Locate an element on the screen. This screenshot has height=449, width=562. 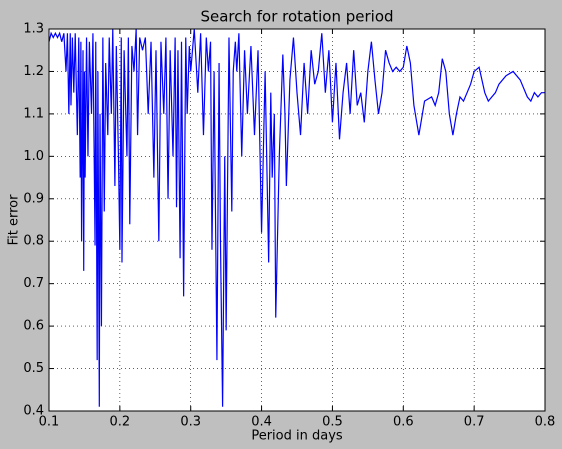
x-tick-label: 0.8 is located at coordinates (545, 422).